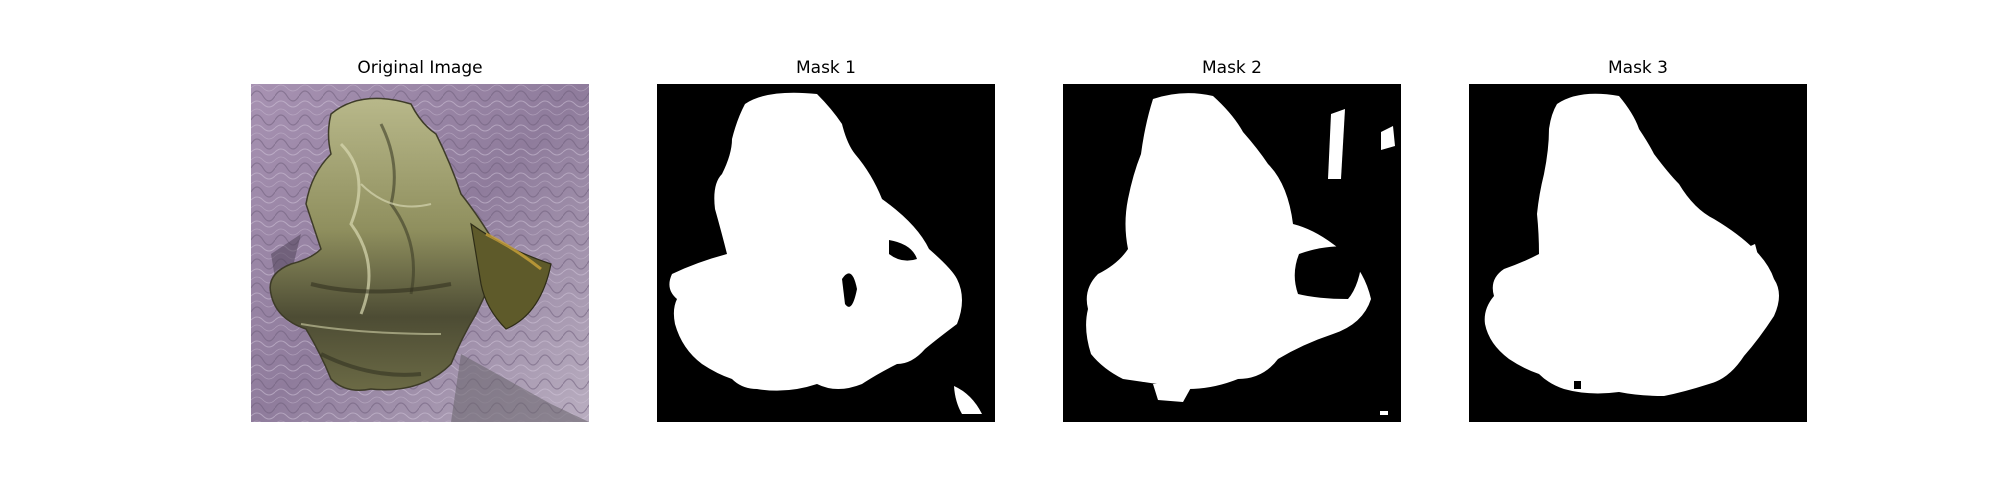  I want to click on mask-3-image, so click(1638, 253).